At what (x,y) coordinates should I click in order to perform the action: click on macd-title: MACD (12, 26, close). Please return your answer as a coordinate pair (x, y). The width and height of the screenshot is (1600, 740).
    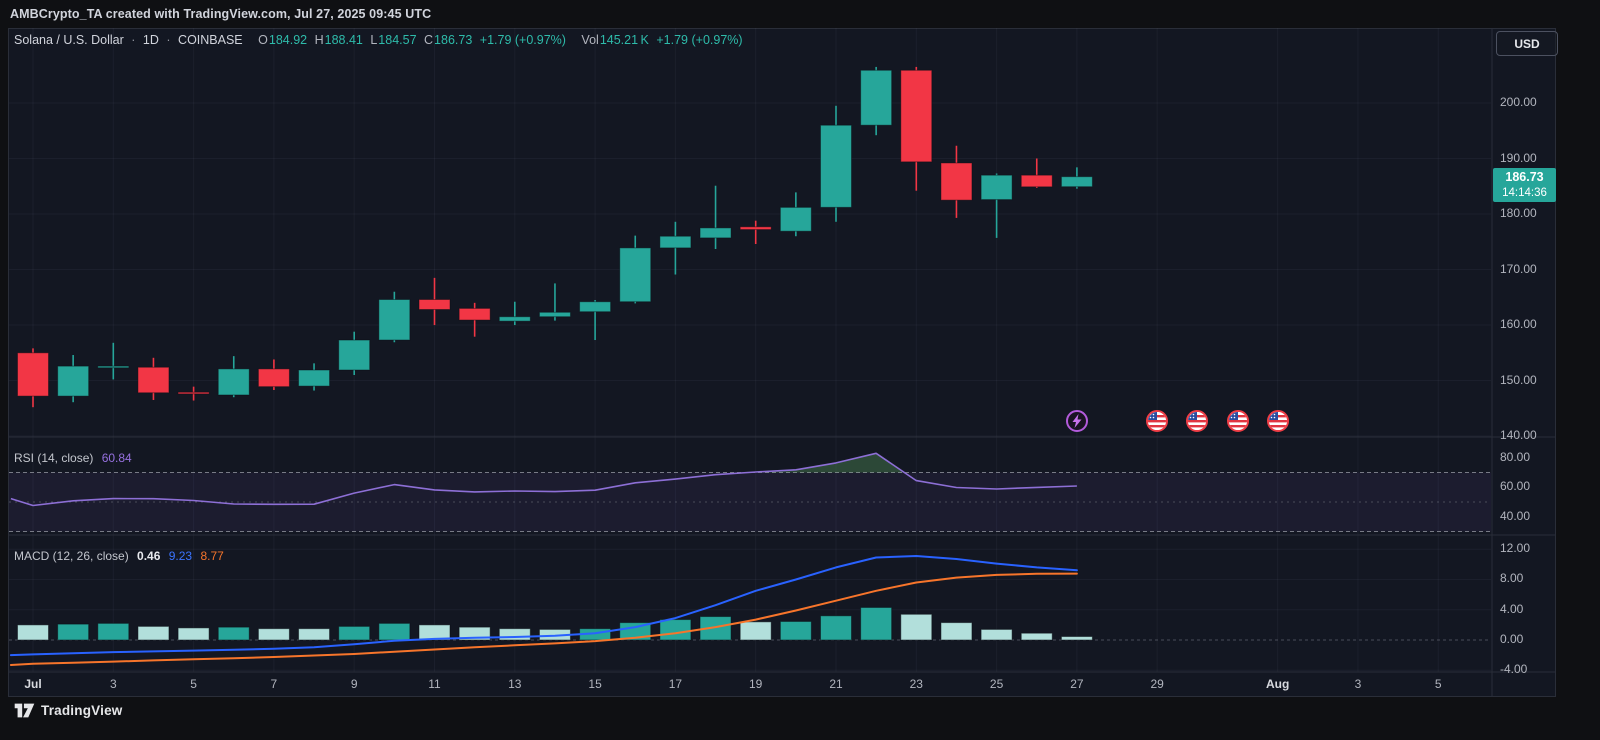
    Looking at the image, I should click on (71, 556).